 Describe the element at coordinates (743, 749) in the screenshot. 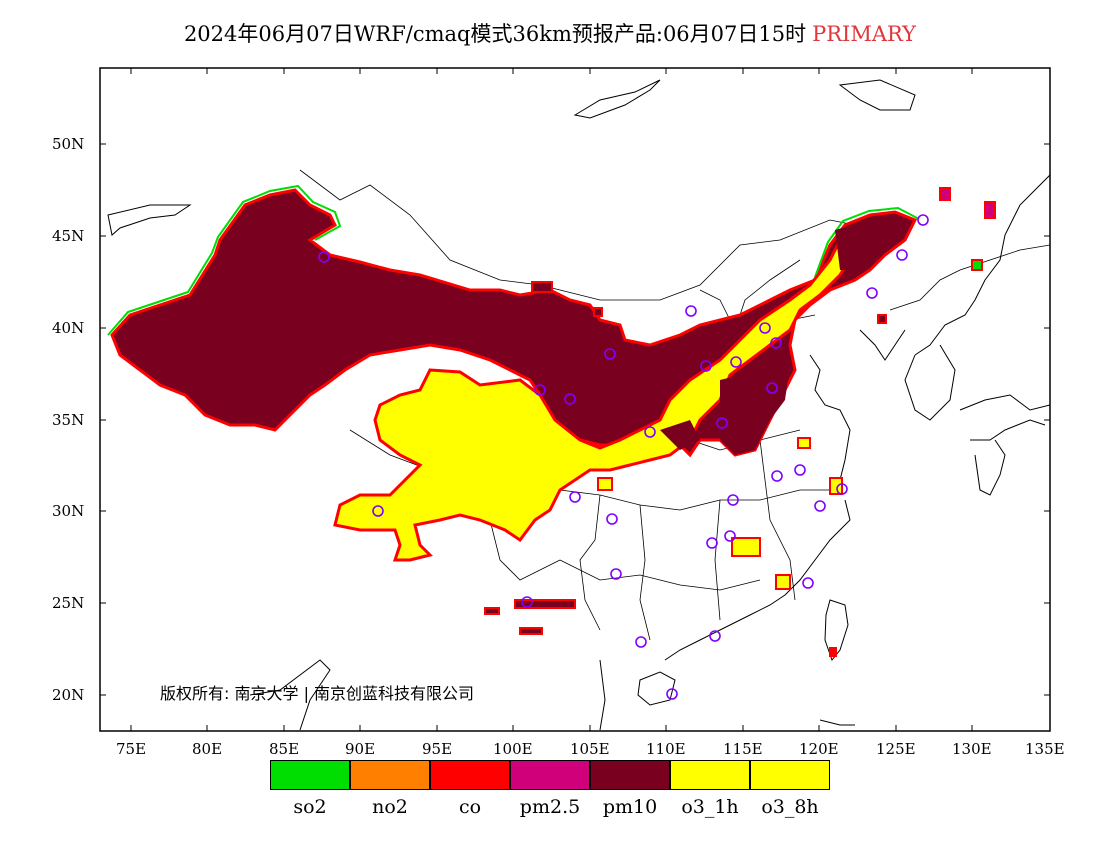

I see `lon-label: 115E` at that location.